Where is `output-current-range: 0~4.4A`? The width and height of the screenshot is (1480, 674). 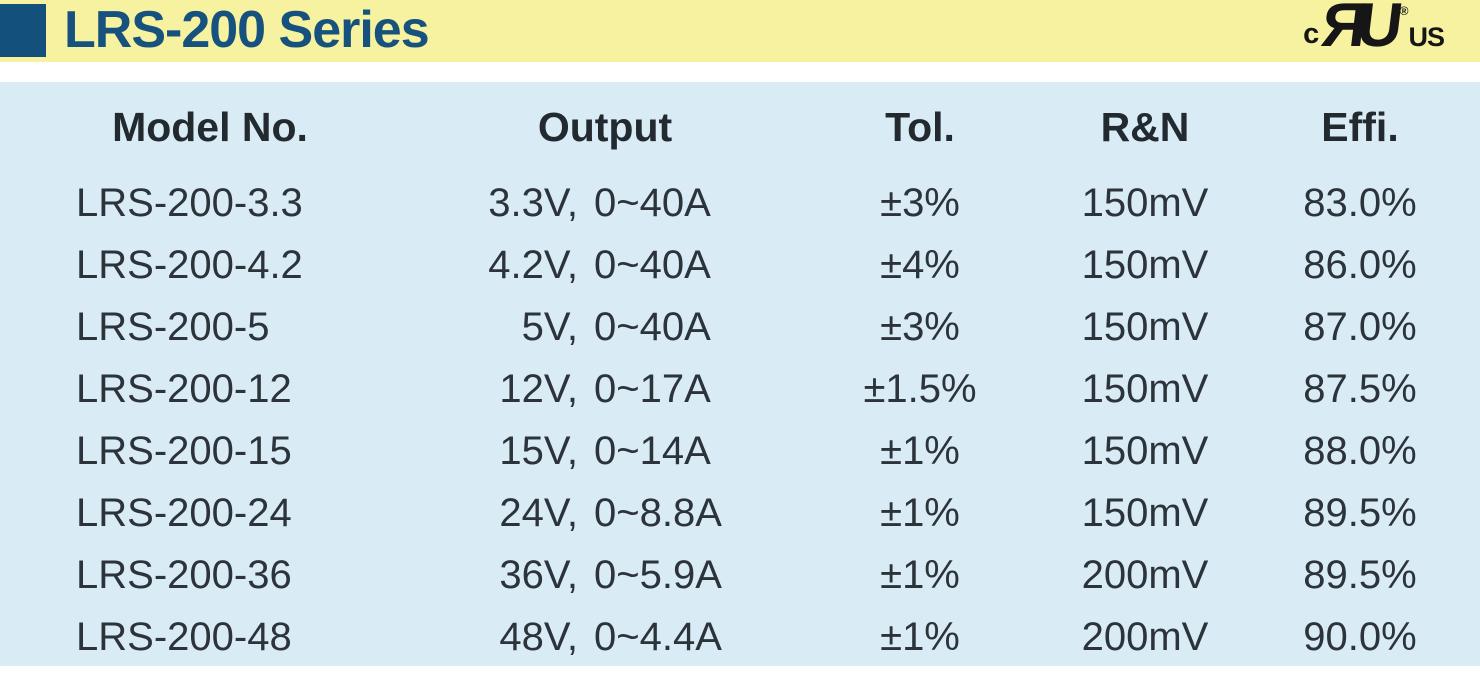 output-current-range: 0~4.4A is located at coordinates (658, 636).